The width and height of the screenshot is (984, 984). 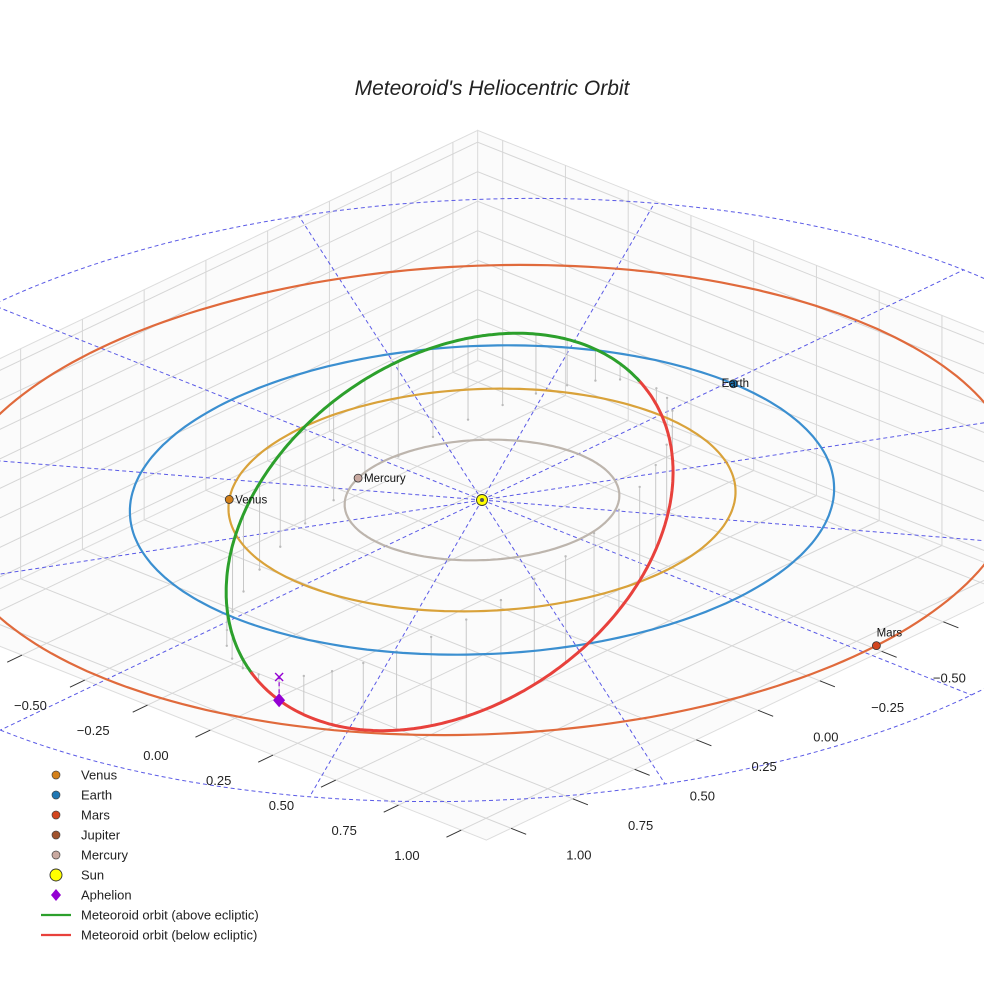 I want to click on x-tick-label: 0.50, so click(x=702, y=795).